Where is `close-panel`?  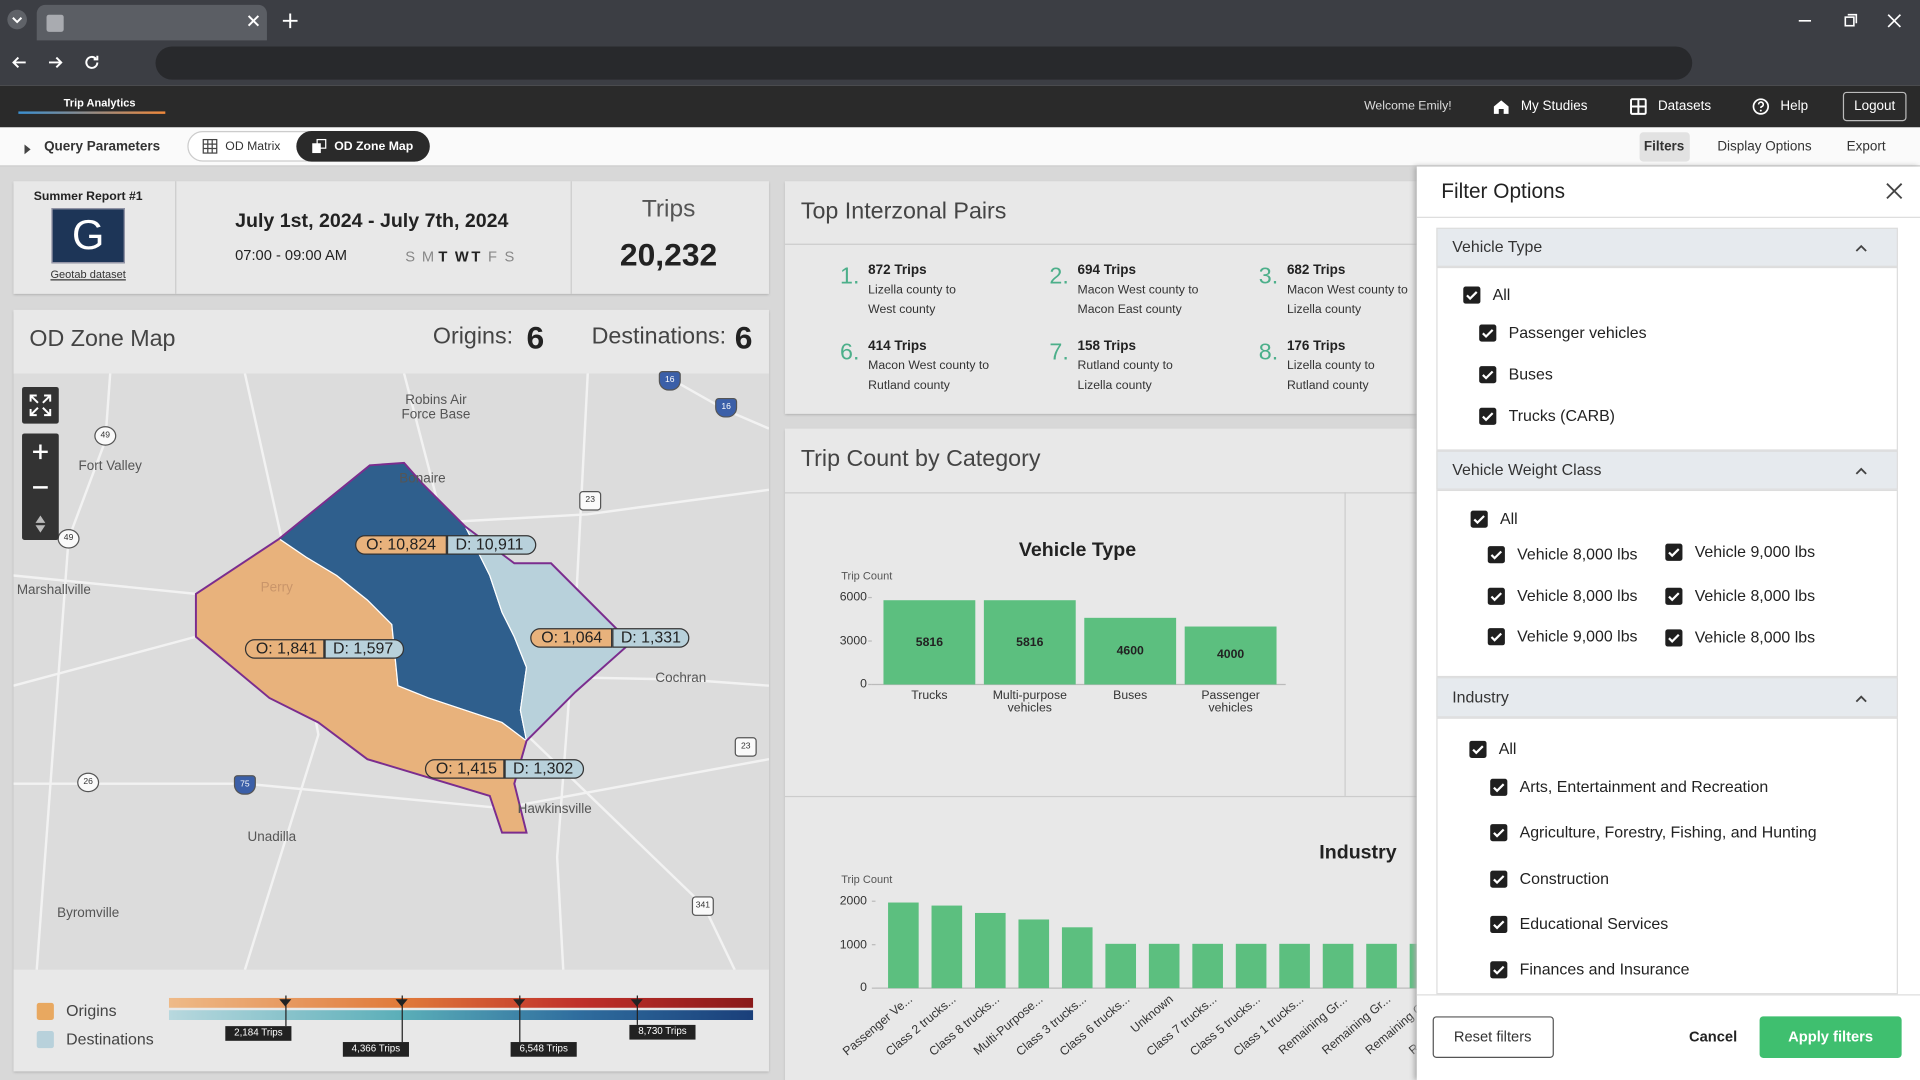
close-panel is located at coordinates (1894, 191).